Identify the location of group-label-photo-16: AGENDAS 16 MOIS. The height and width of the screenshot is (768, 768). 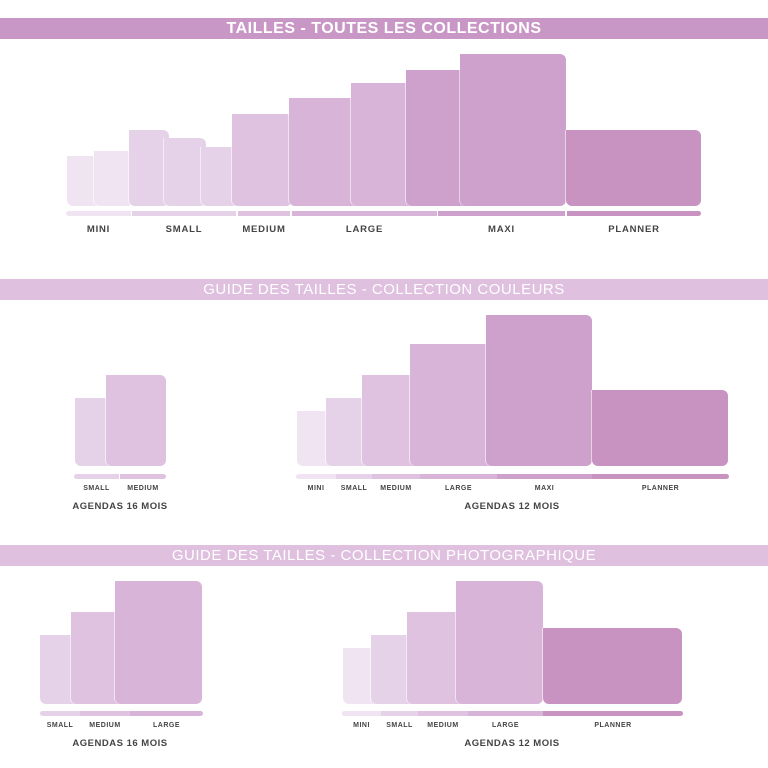
(120, 743).